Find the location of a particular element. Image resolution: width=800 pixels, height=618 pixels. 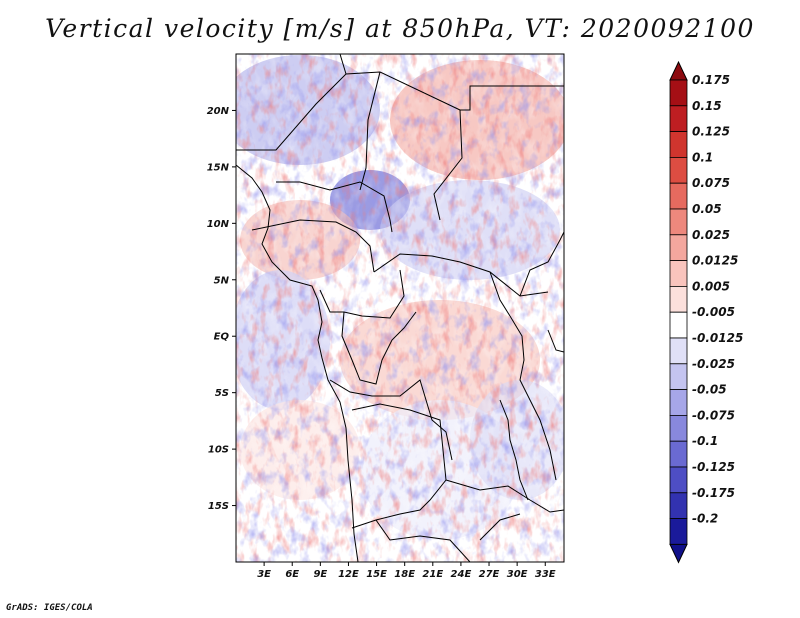

latitude-axis: 20N 15N 10N 5N EQ 5S 10S 15S is located at coordinates (221, 309).